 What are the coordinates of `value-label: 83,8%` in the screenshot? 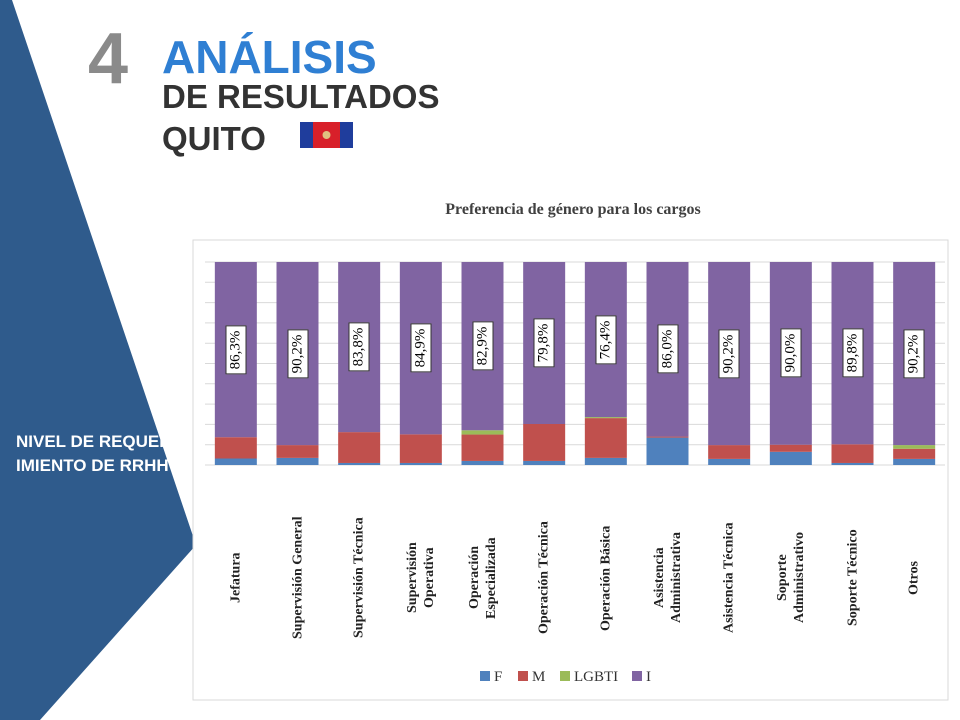 It's located at (359, 347).